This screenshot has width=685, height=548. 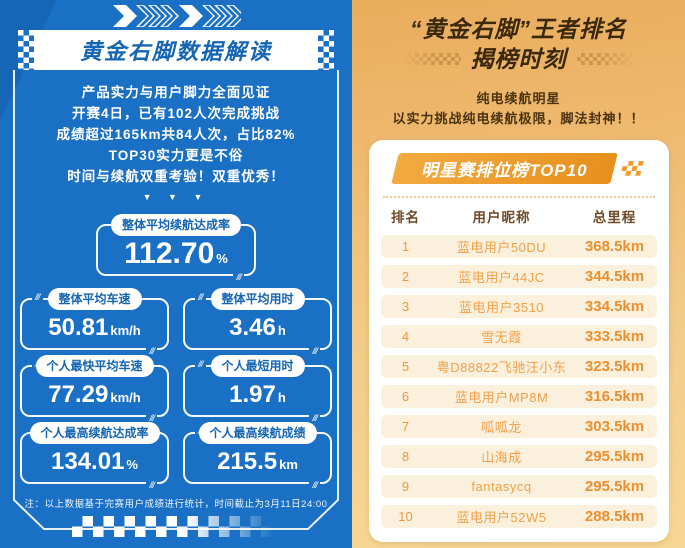 What do you see at coordinates (518, 98) in the screenshot?
I see `subtitle-line: 纯电续航明星` at bounding box center [518, 98].